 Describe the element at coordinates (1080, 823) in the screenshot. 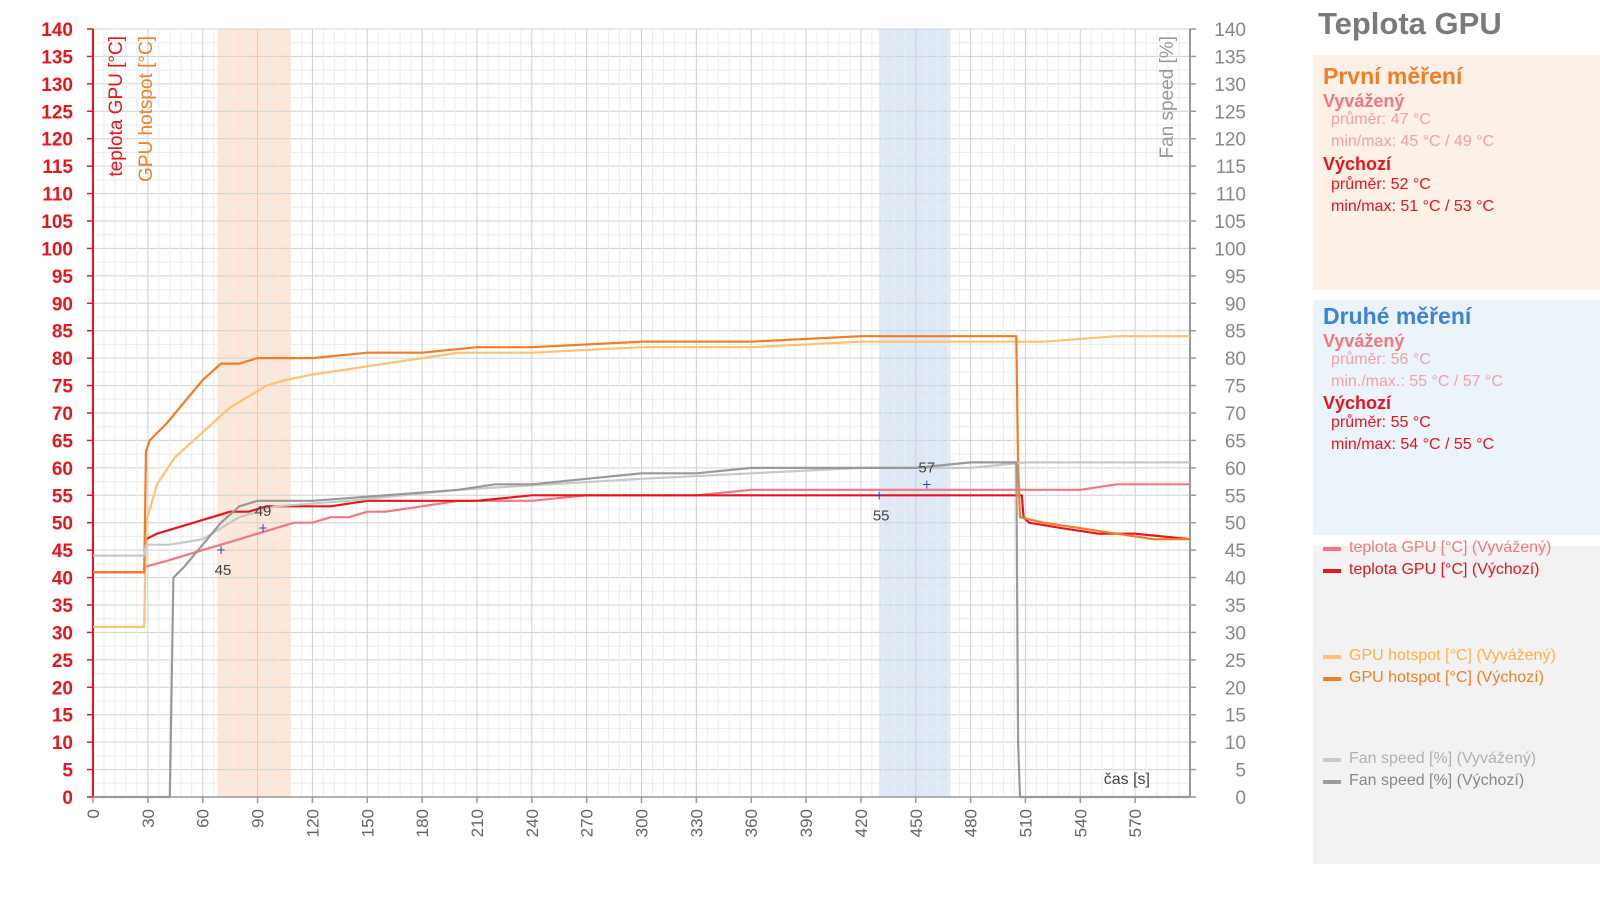

I see `x-tick-label: 540` at that location.